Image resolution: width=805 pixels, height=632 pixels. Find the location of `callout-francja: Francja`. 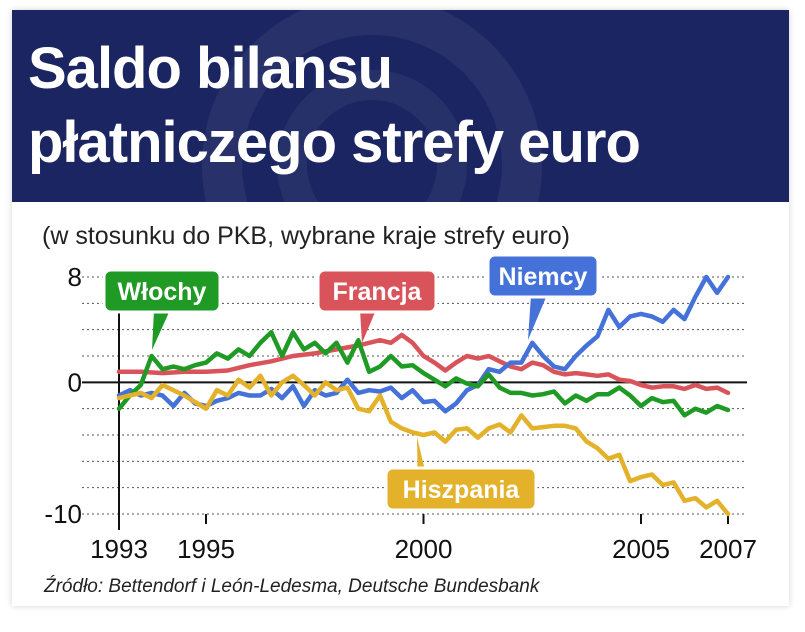

callout-francja: Francja is located at coordinates (377, 305).